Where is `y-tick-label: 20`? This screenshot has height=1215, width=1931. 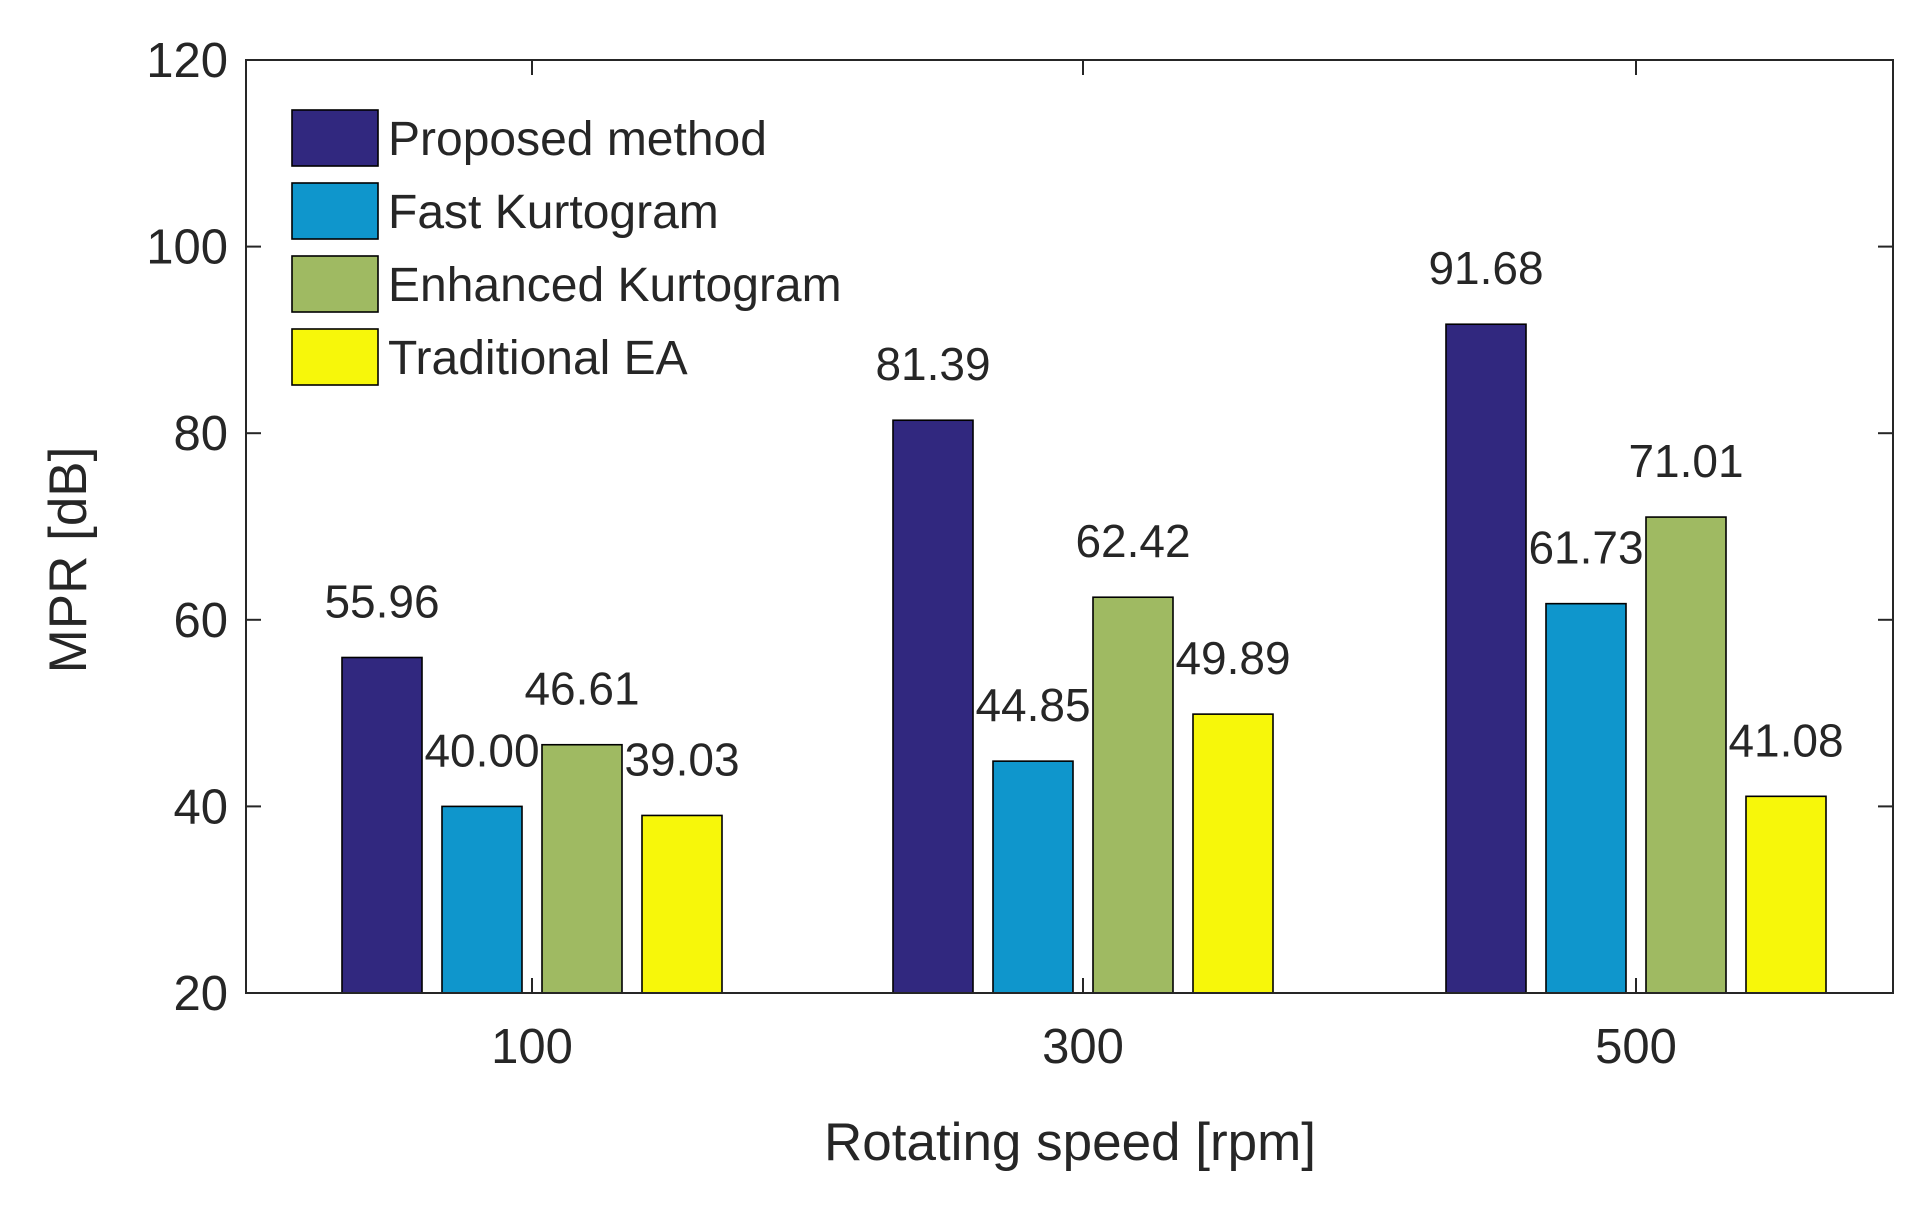
y-tick-label: 20 is located at coordinates (200, 994).